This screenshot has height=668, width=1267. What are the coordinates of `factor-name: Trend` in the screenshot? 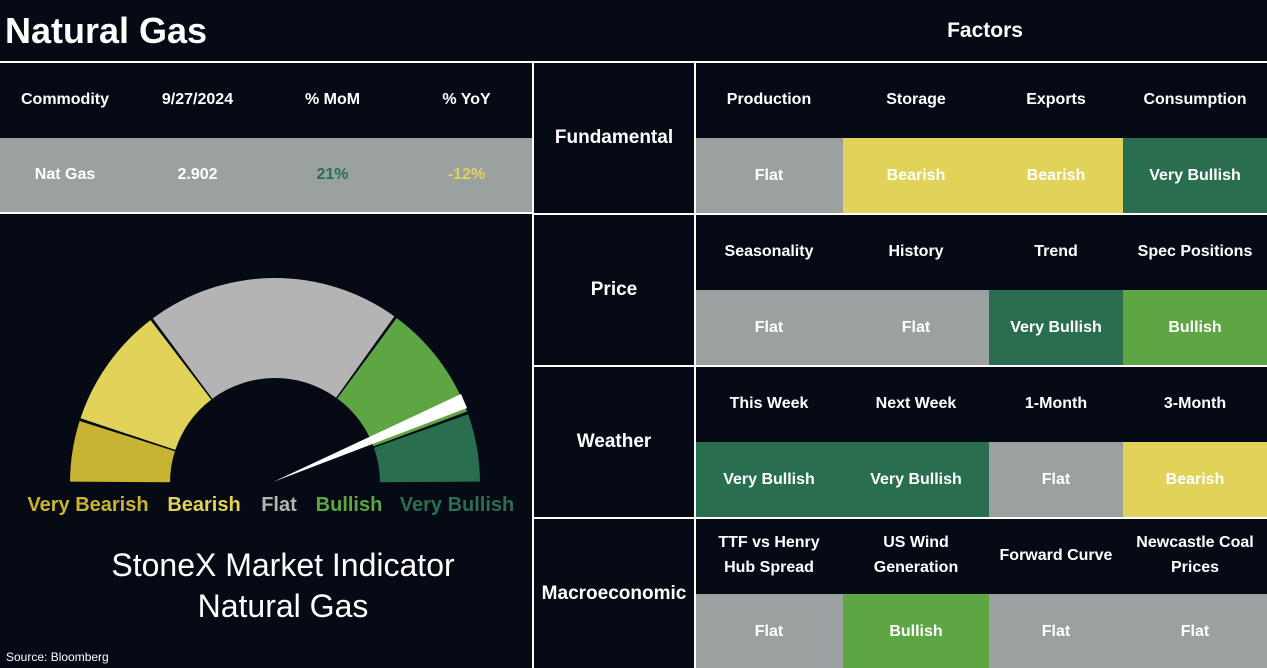 It's located at (1056, 251).